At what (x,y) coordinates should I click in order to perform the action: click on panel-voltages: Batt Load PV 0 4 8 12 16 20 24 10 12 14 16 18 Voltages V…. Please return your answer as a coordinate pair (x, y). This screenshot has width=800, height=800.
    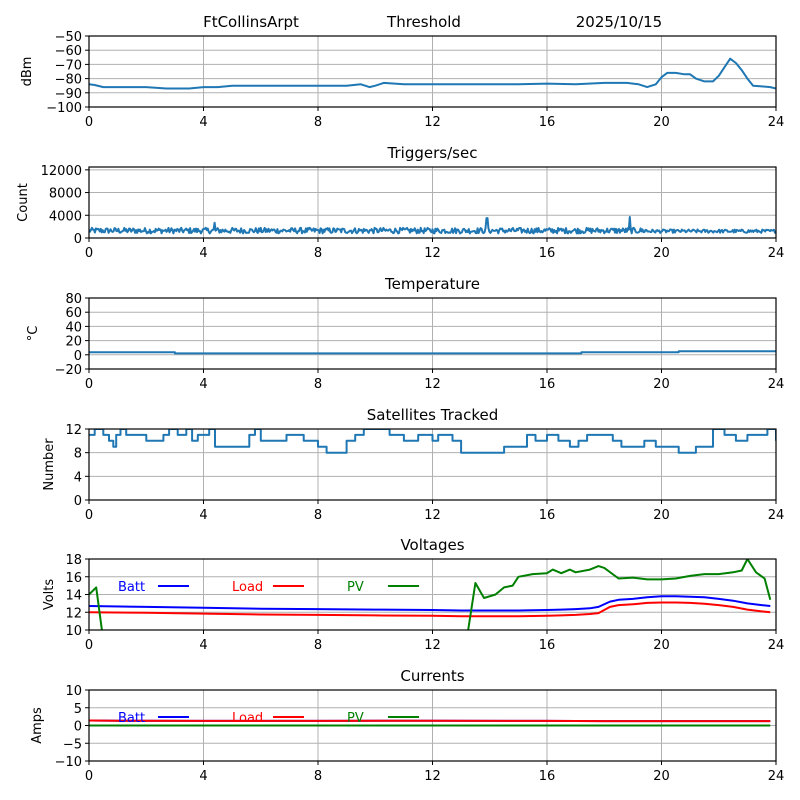
    Looking at the image, I should click on (413, 594).